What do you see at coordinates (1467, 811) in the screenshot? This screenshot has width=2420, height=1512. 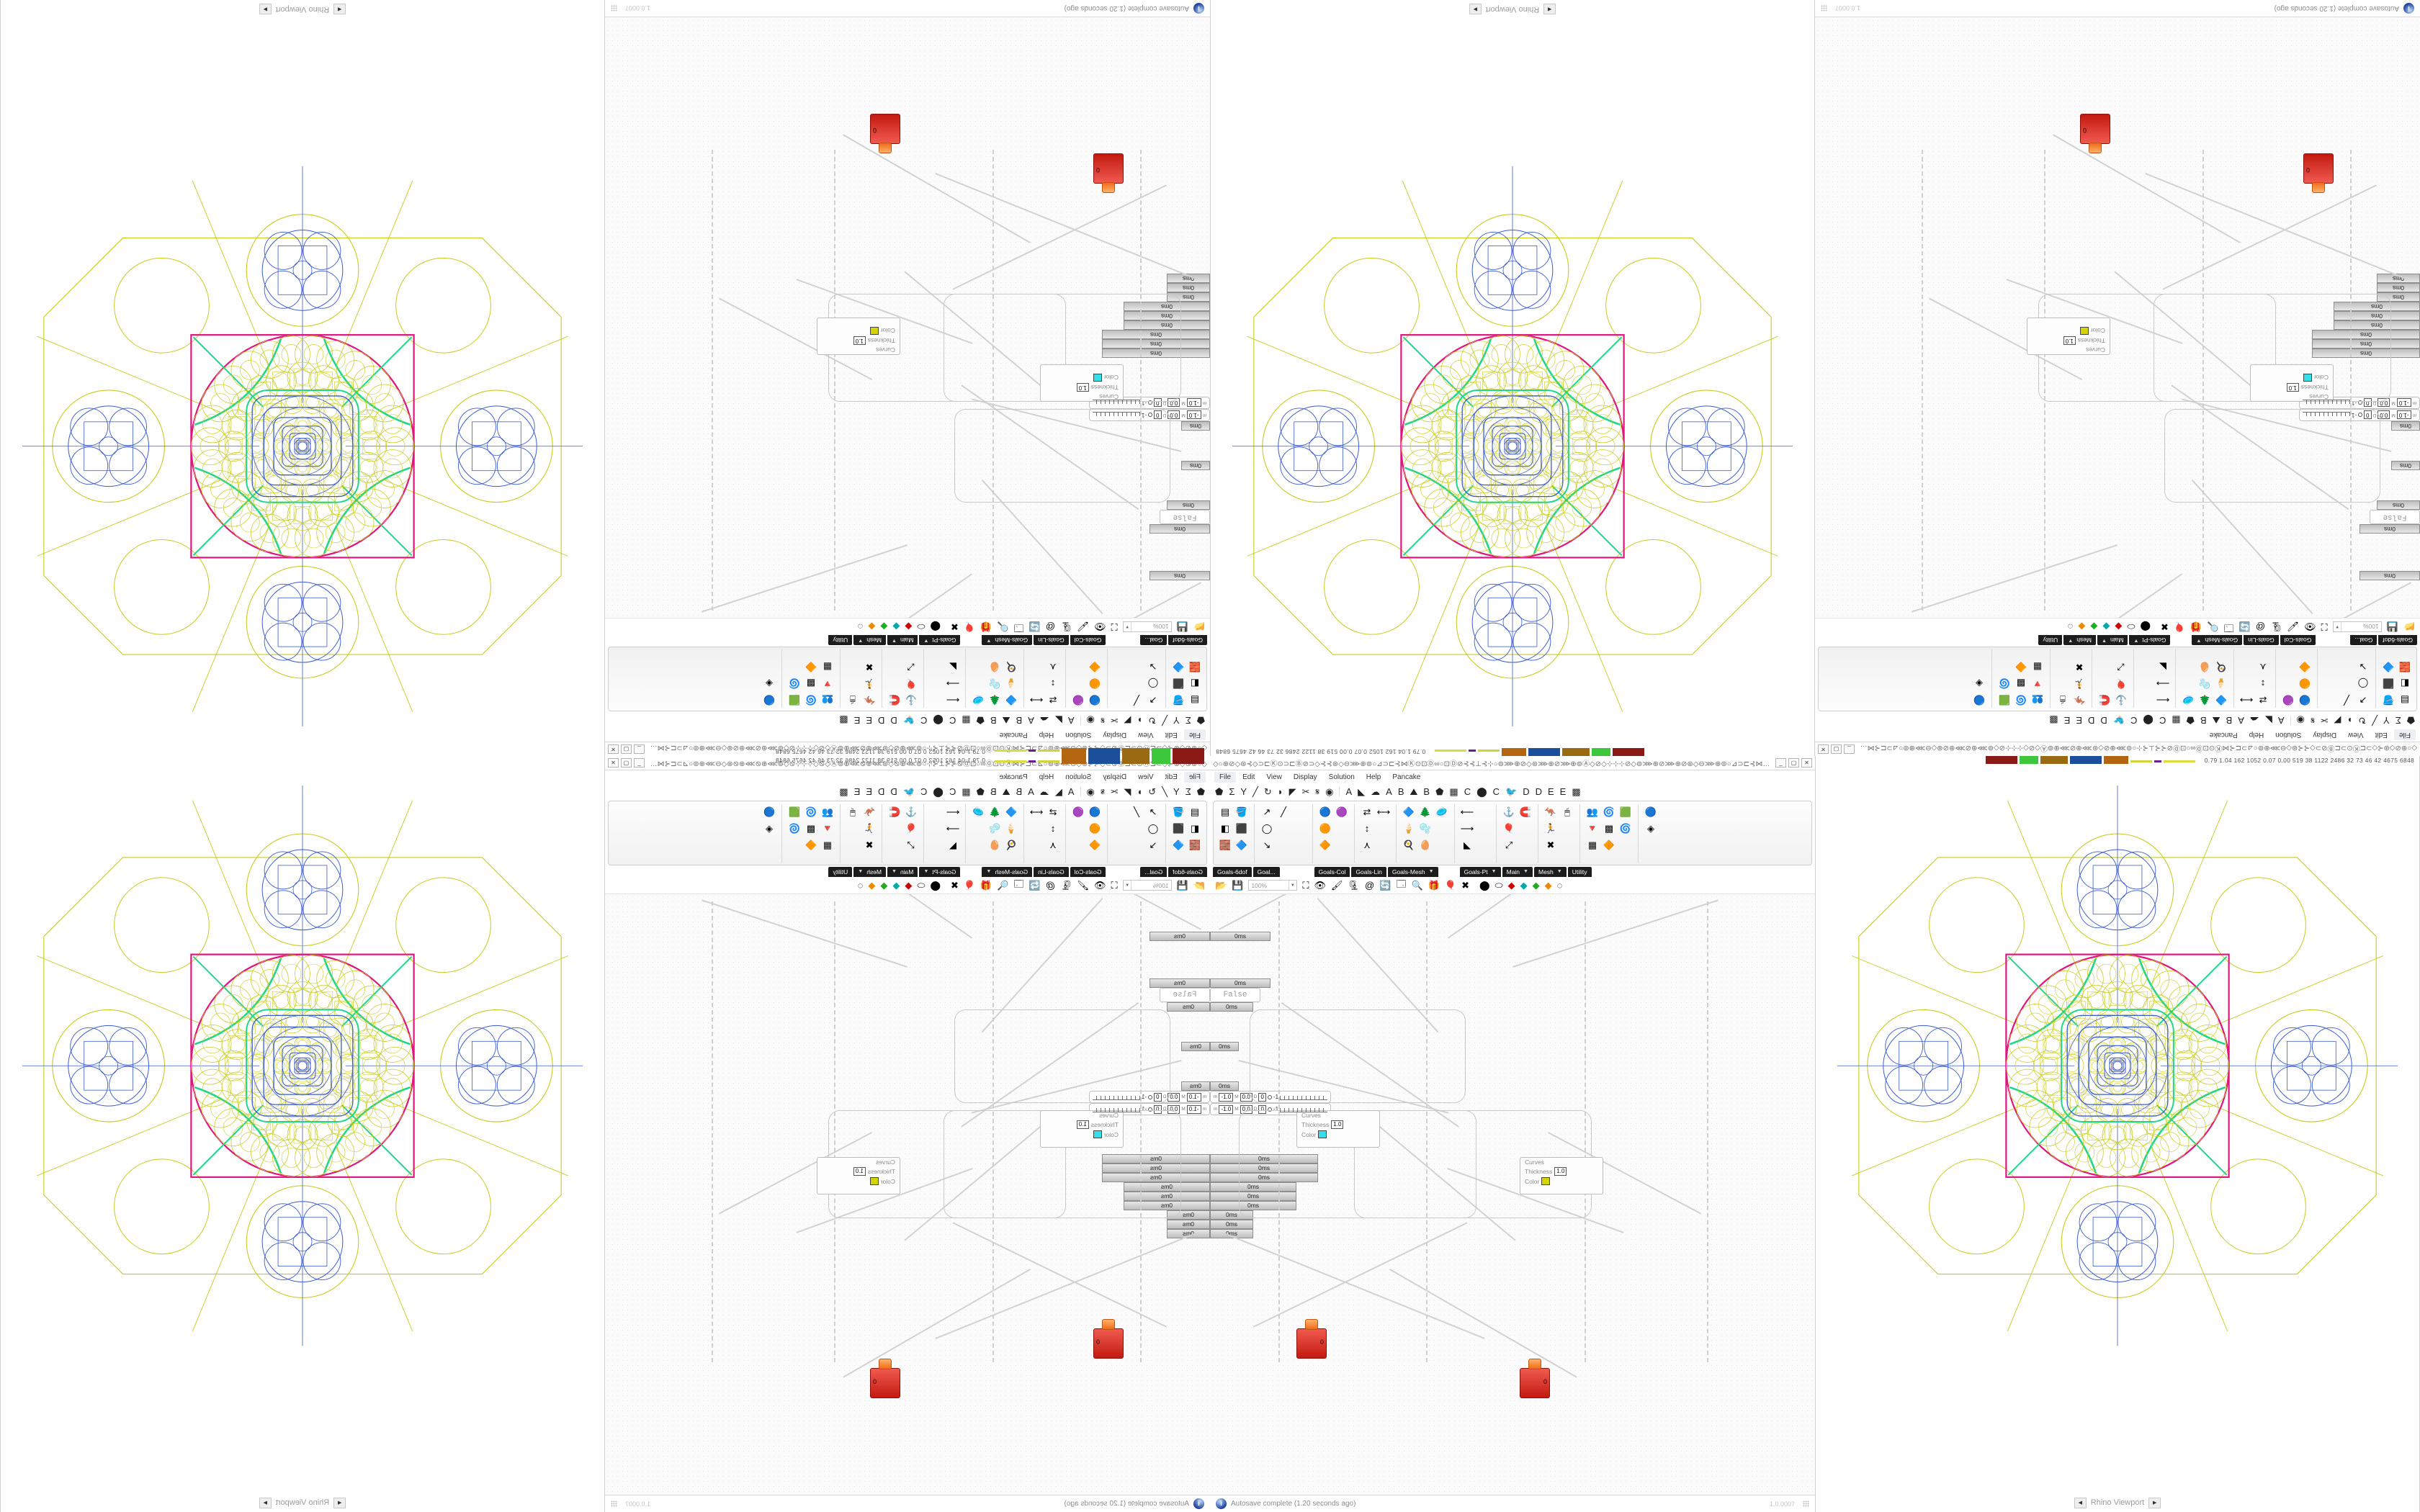 I see `ribbon-tile-icon: ⟵` at bounding box center [1467, 811].